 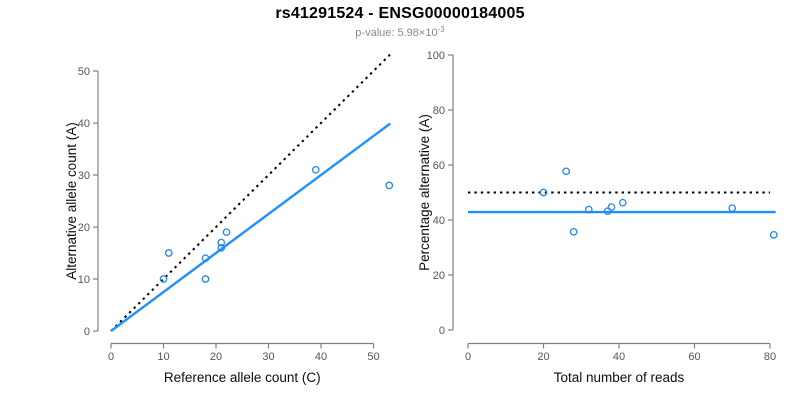 What do you see at coordinates (619, 377) in the screenshot?
I see `x-axis-title: Total number of reads` at bounding box center [619, 377].